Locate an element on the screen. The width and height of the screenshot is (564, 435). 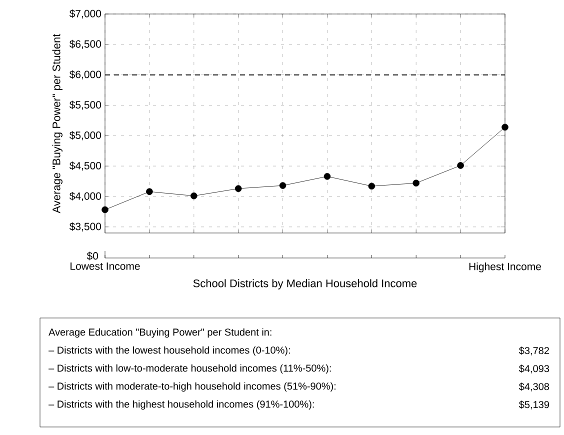
text: $4,093 is located at coordinates (534, 369).